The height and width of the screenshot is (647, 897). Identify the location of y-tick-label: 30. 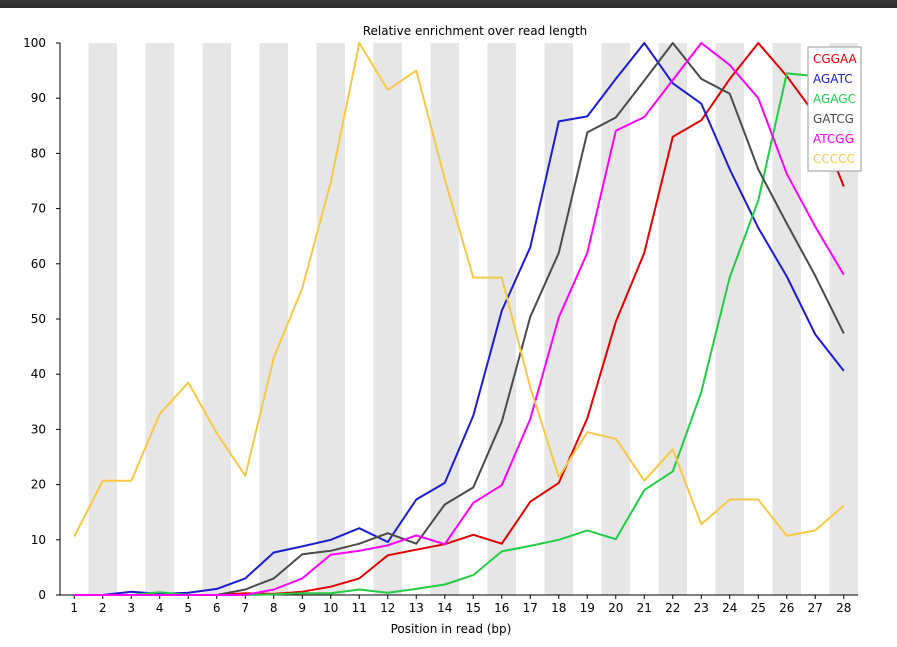
(38, 429).